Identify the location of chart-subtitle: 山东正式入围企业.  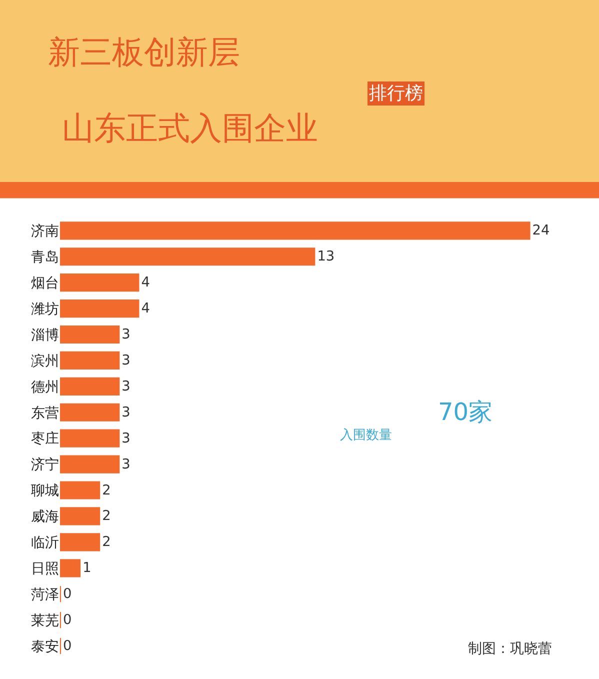
(190, 128).